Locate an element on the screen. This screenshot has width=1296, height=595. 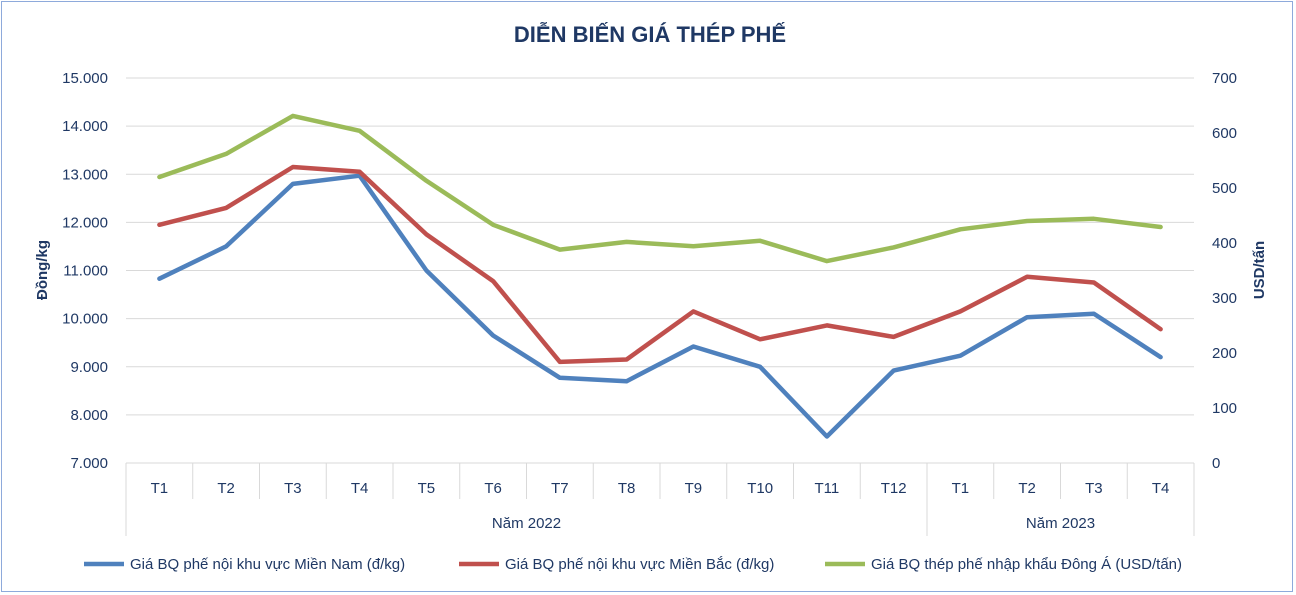
left-tick-label: 15.000 is located at coordinates (85, 78).